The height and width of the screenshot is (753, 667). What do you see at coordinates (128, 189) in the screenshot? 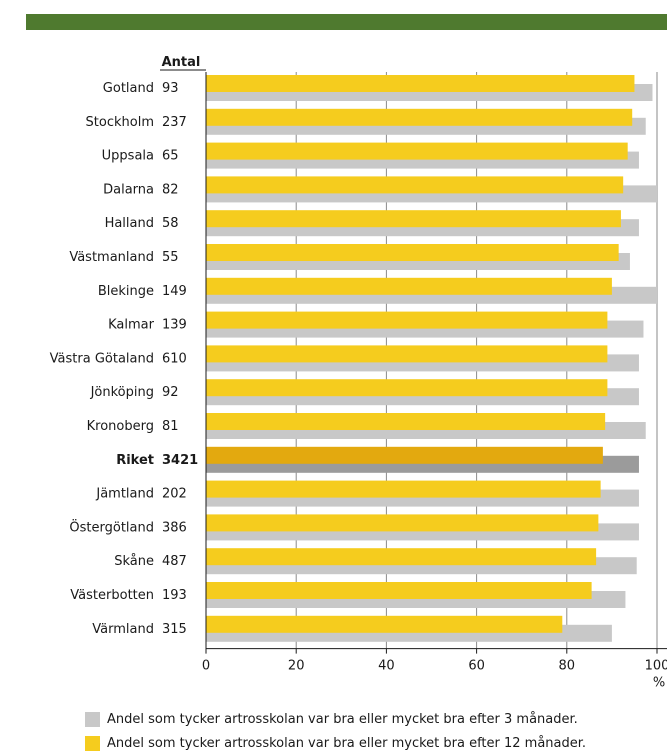
I see `category-label: Dalarna` at bounding box center [128, 189].